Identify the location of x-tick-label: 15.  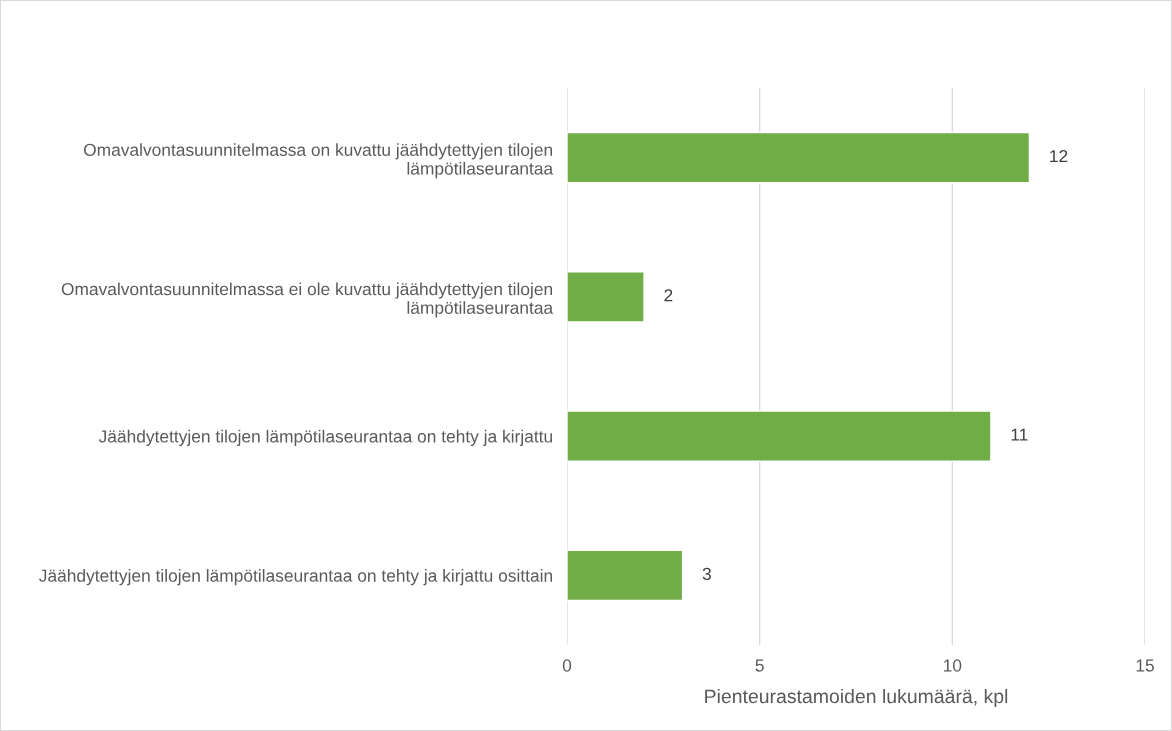
(1145, 665).